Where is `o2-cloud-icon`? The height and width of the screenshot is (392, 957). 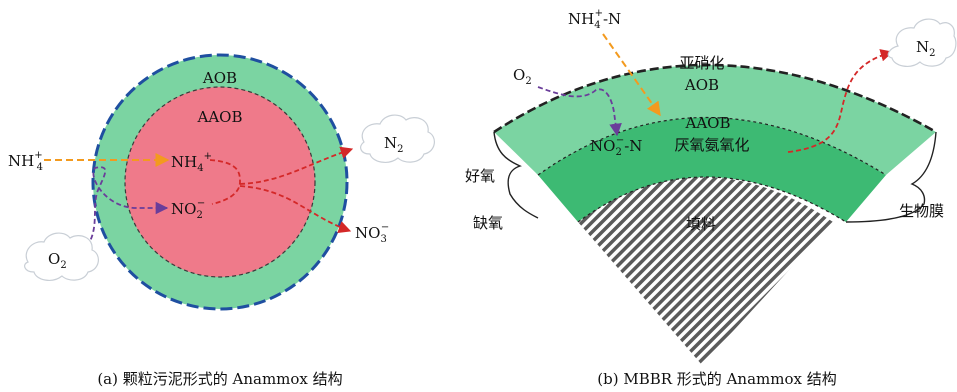
o2-cloud-icon is located at coordinates (61, 256).